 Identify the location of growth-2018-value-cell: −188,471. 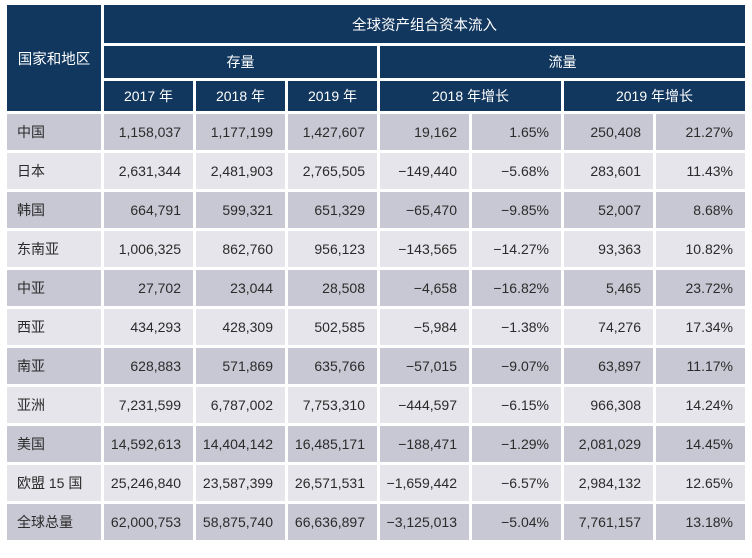
(424, 444).